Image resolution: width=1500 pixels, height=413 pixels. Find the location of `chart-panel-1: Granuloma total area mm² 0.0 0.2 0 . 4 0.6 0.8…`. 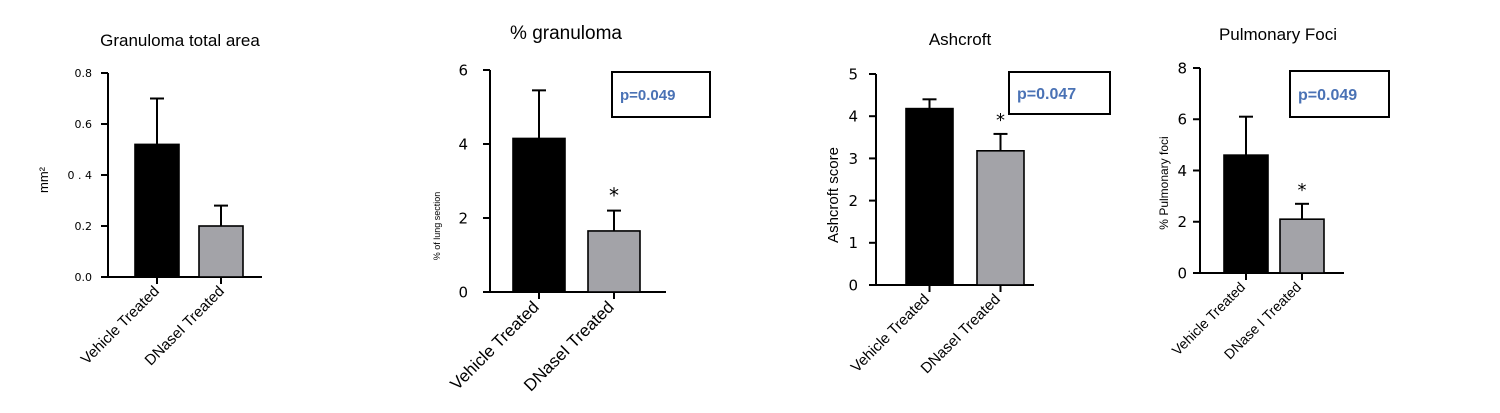

chart-panel-1: Granuloma total area mm² 0.0 0.2 0 . 4 0.6 0.8… is located at coordinates (149, 200).